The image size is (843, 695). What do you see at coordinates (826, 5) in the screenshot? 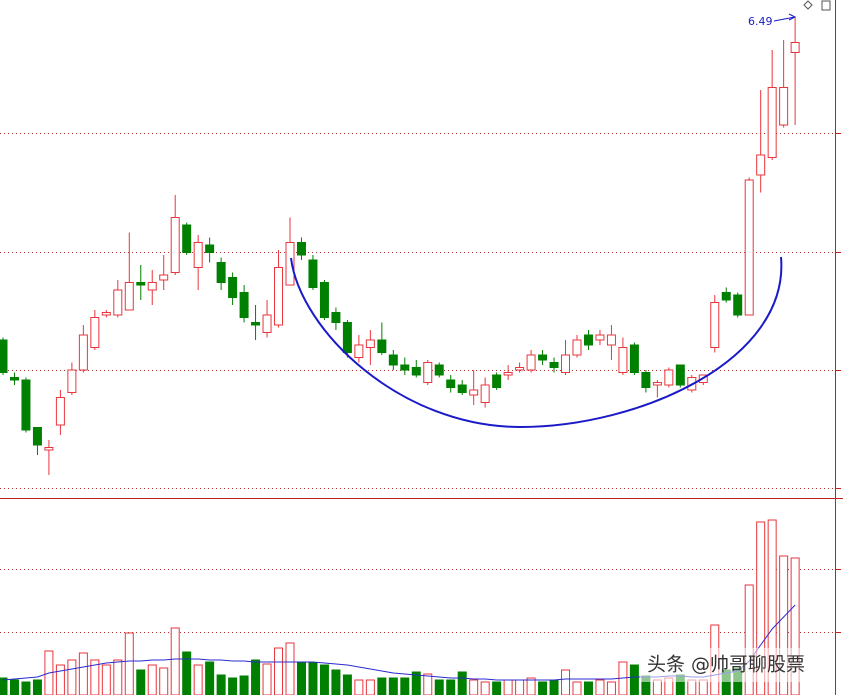
I see `icon-panel` at bounding box center [826, 5].